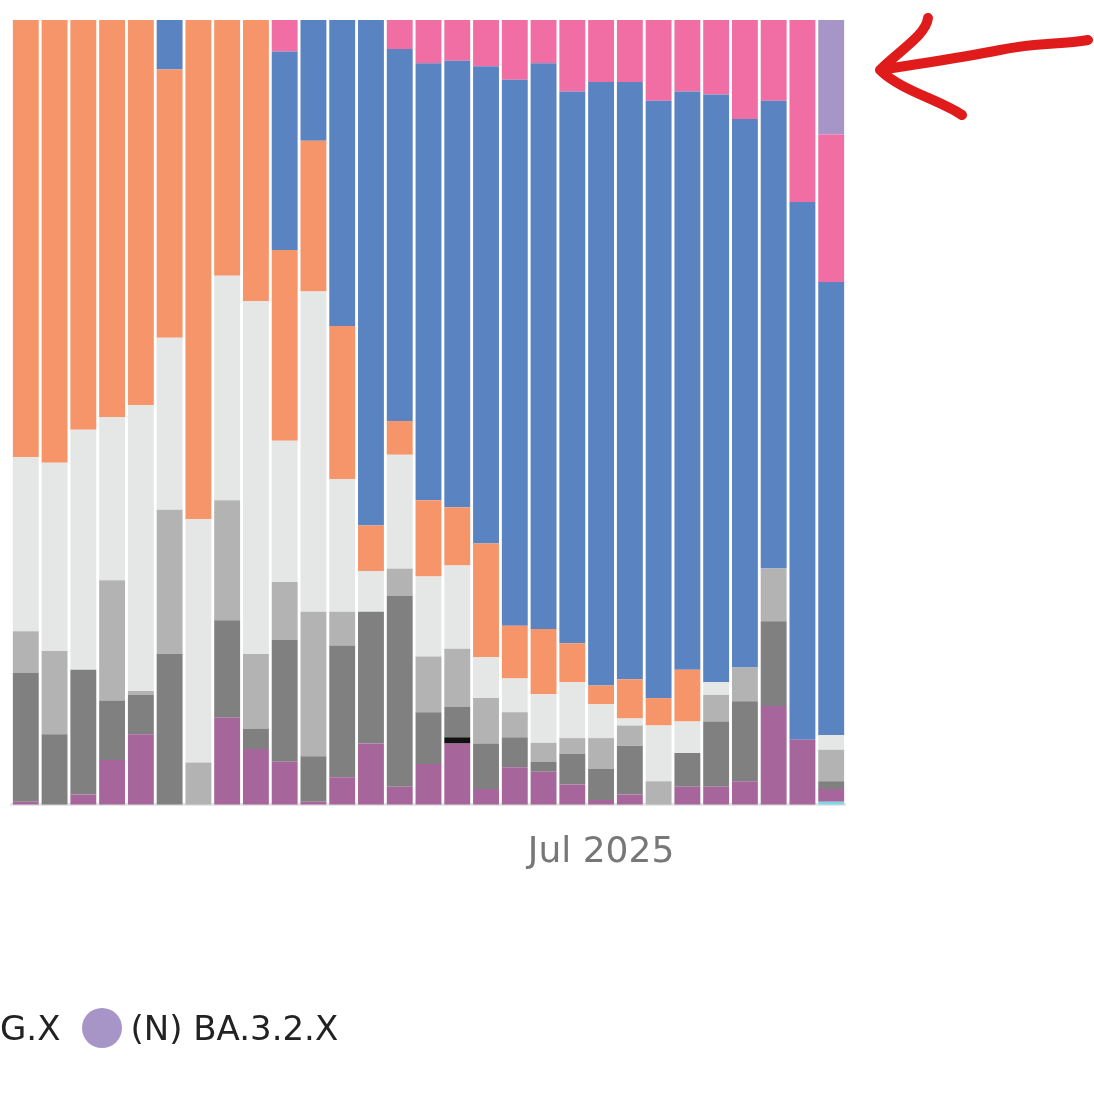  Describe the element at coordinates (600, 849) in the screenshot. I see `x-tick-label: Jul 2025` at that location.